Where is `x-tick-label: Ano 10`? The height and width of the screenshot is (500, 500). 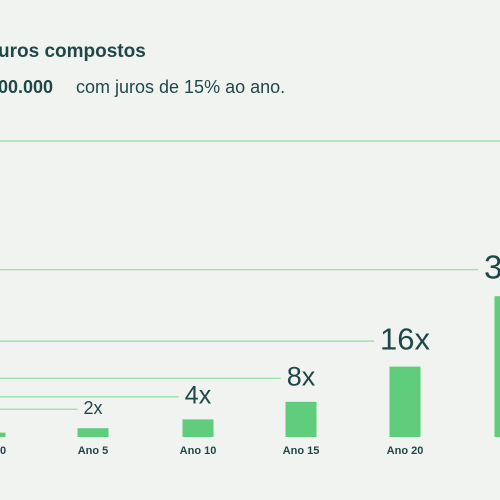
x-tick-label: Ano 10 is located at coordinates (198, 451).